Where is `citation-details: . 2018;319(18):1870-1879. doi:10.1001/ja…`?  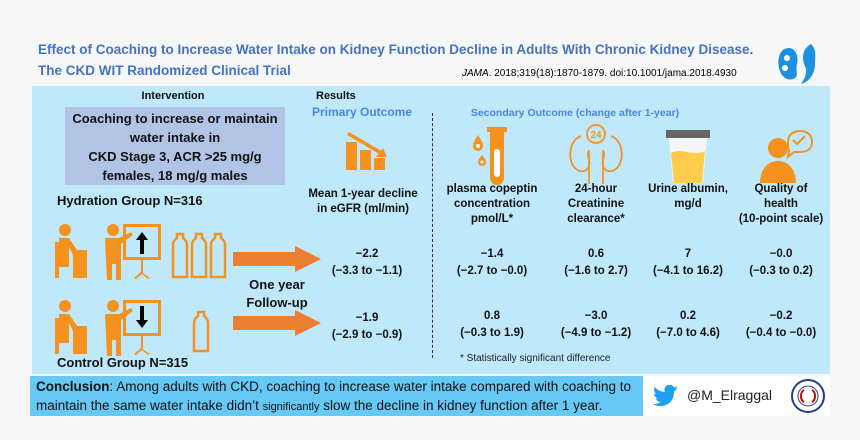 citation-details: . 2018;319(18):1870-1879. doi:10.1001/ja… is located at coordinates (612, 73).